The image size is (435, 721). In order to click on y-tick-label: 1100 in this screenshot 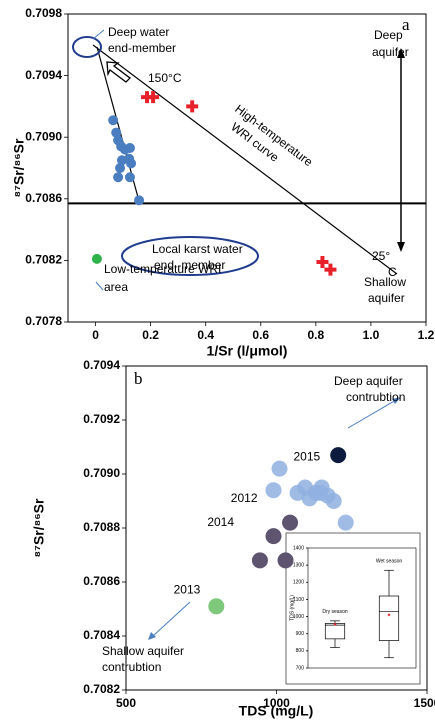, I will do `click(298, 600)`.